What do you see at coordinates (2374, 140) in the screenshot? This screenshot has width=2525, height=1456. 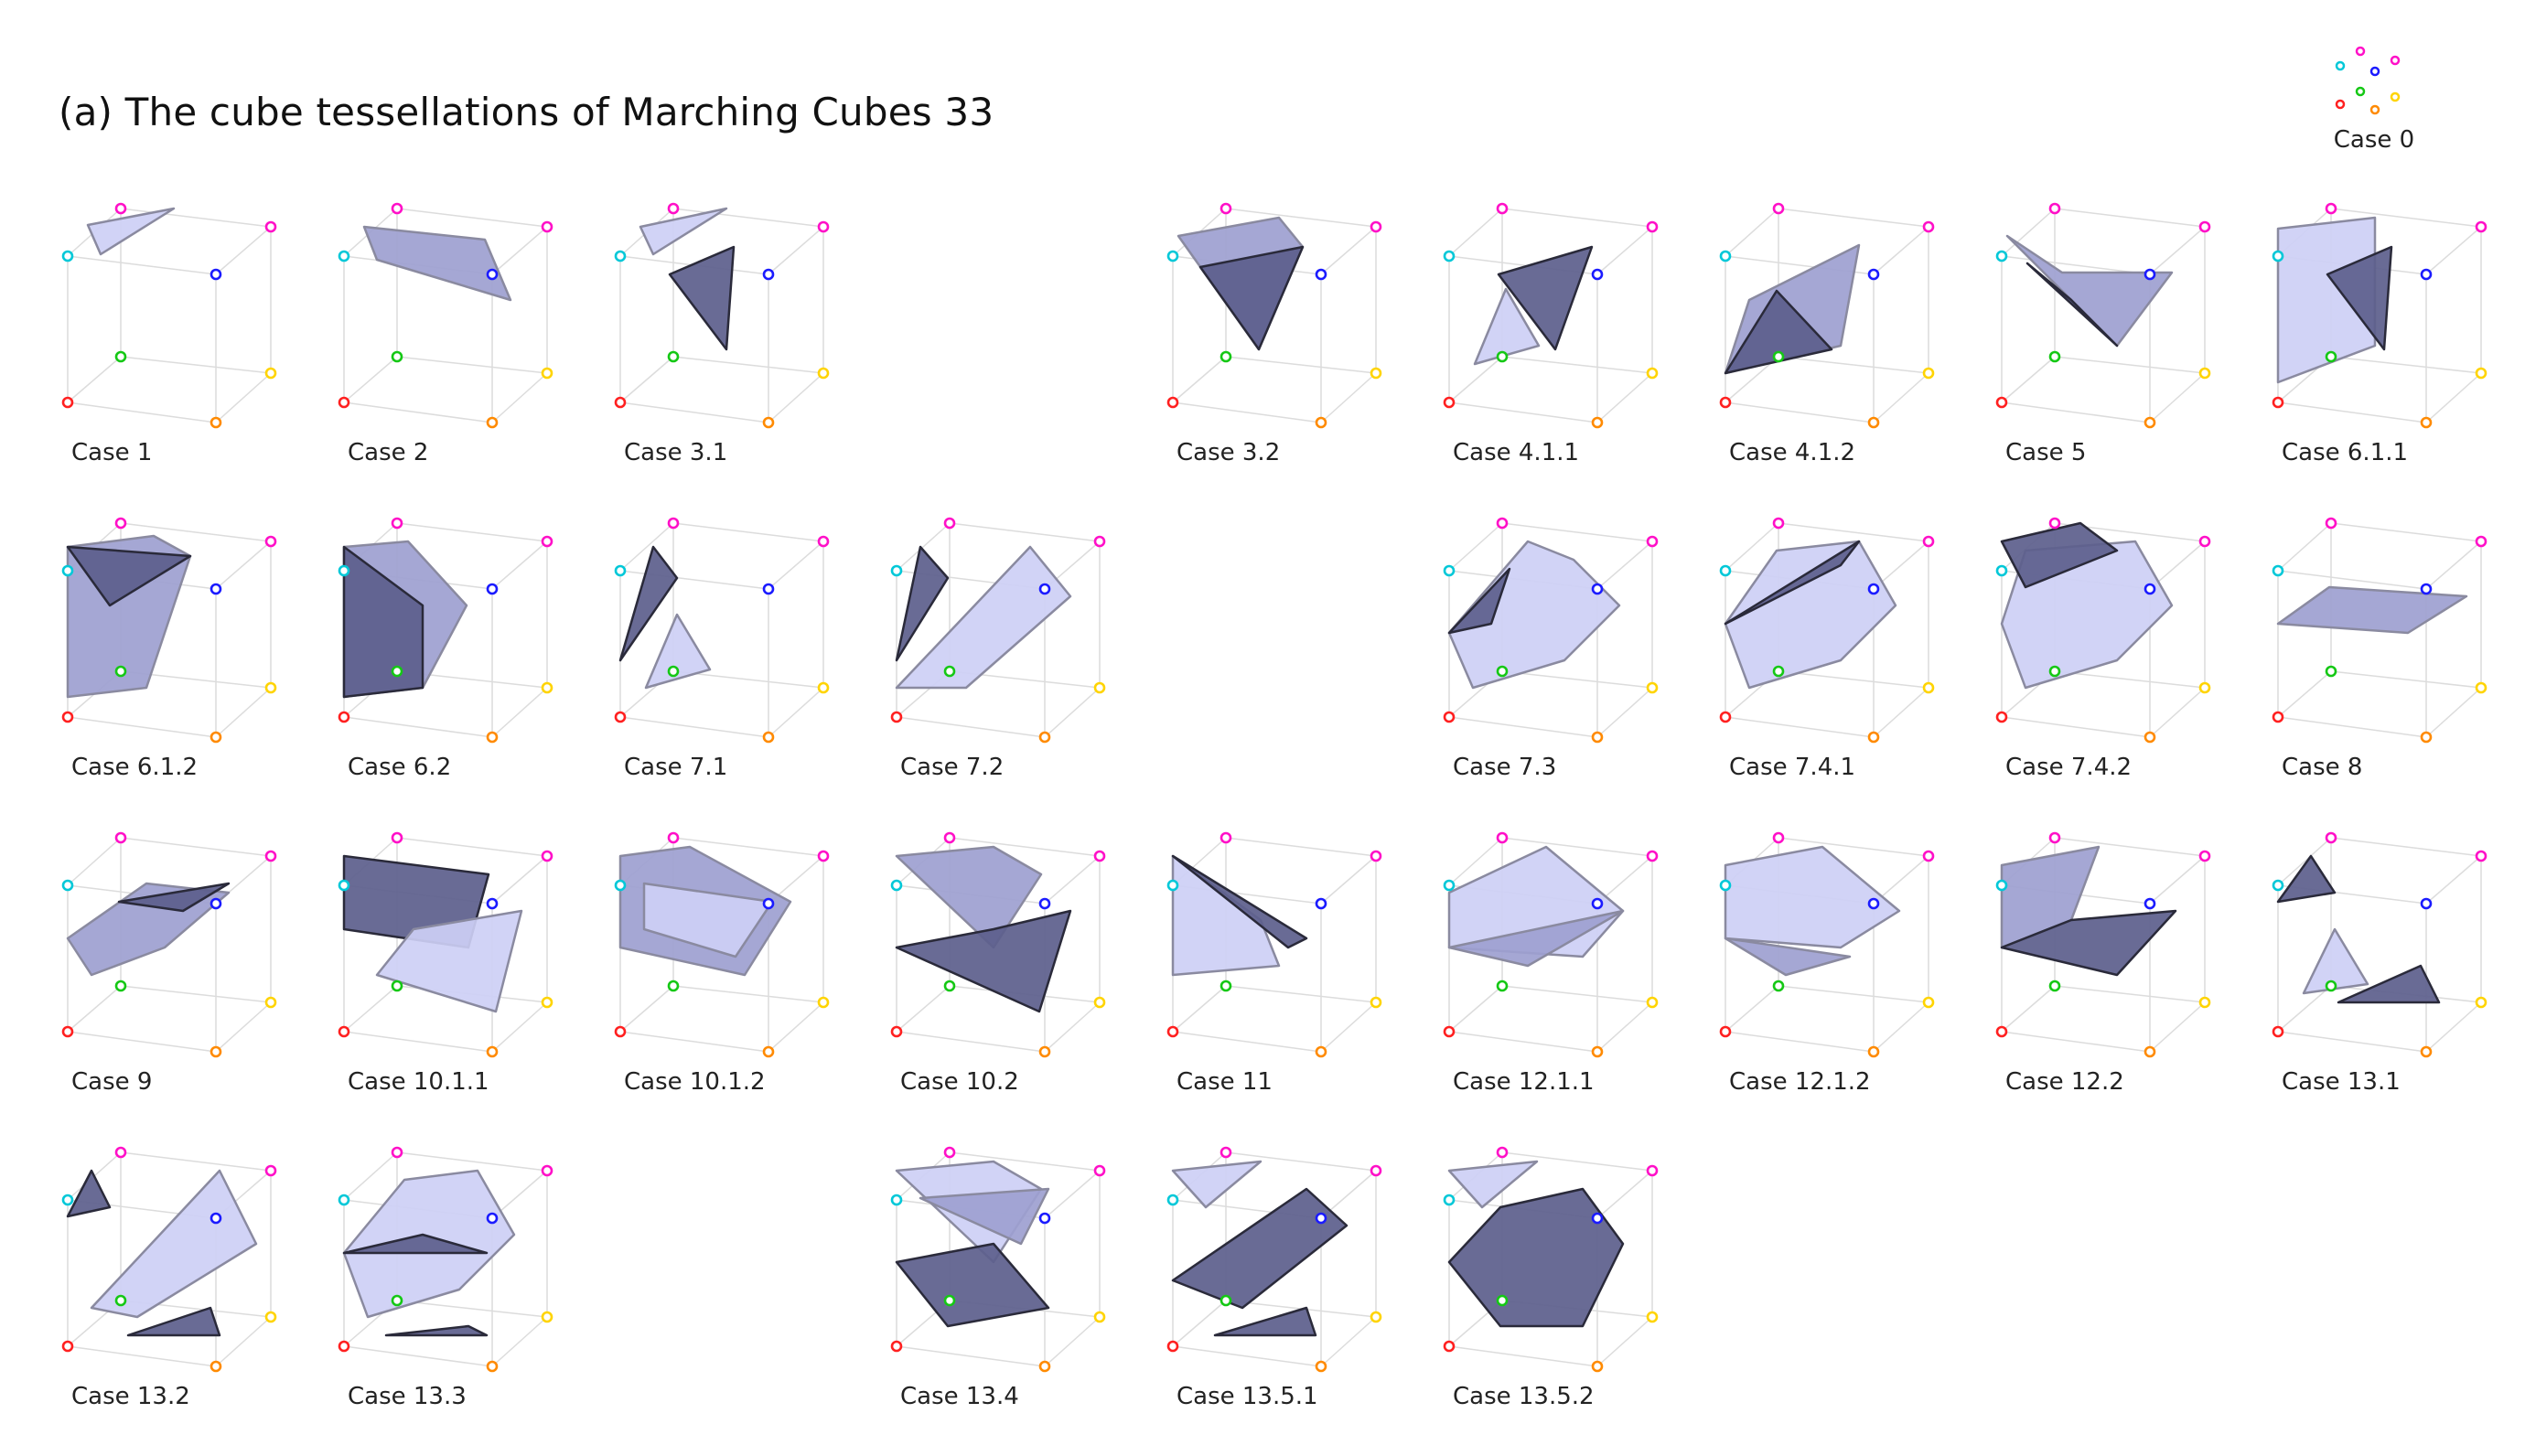 I see `case-0-label: Case 0` at bounding box center [2374, 140].